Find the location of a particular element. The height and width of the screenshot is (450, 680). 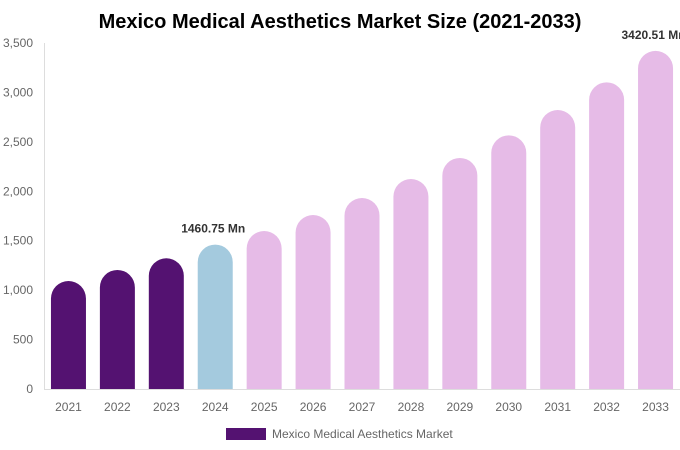

x-tick-label: 2021 is located at coordinates (68, 407).